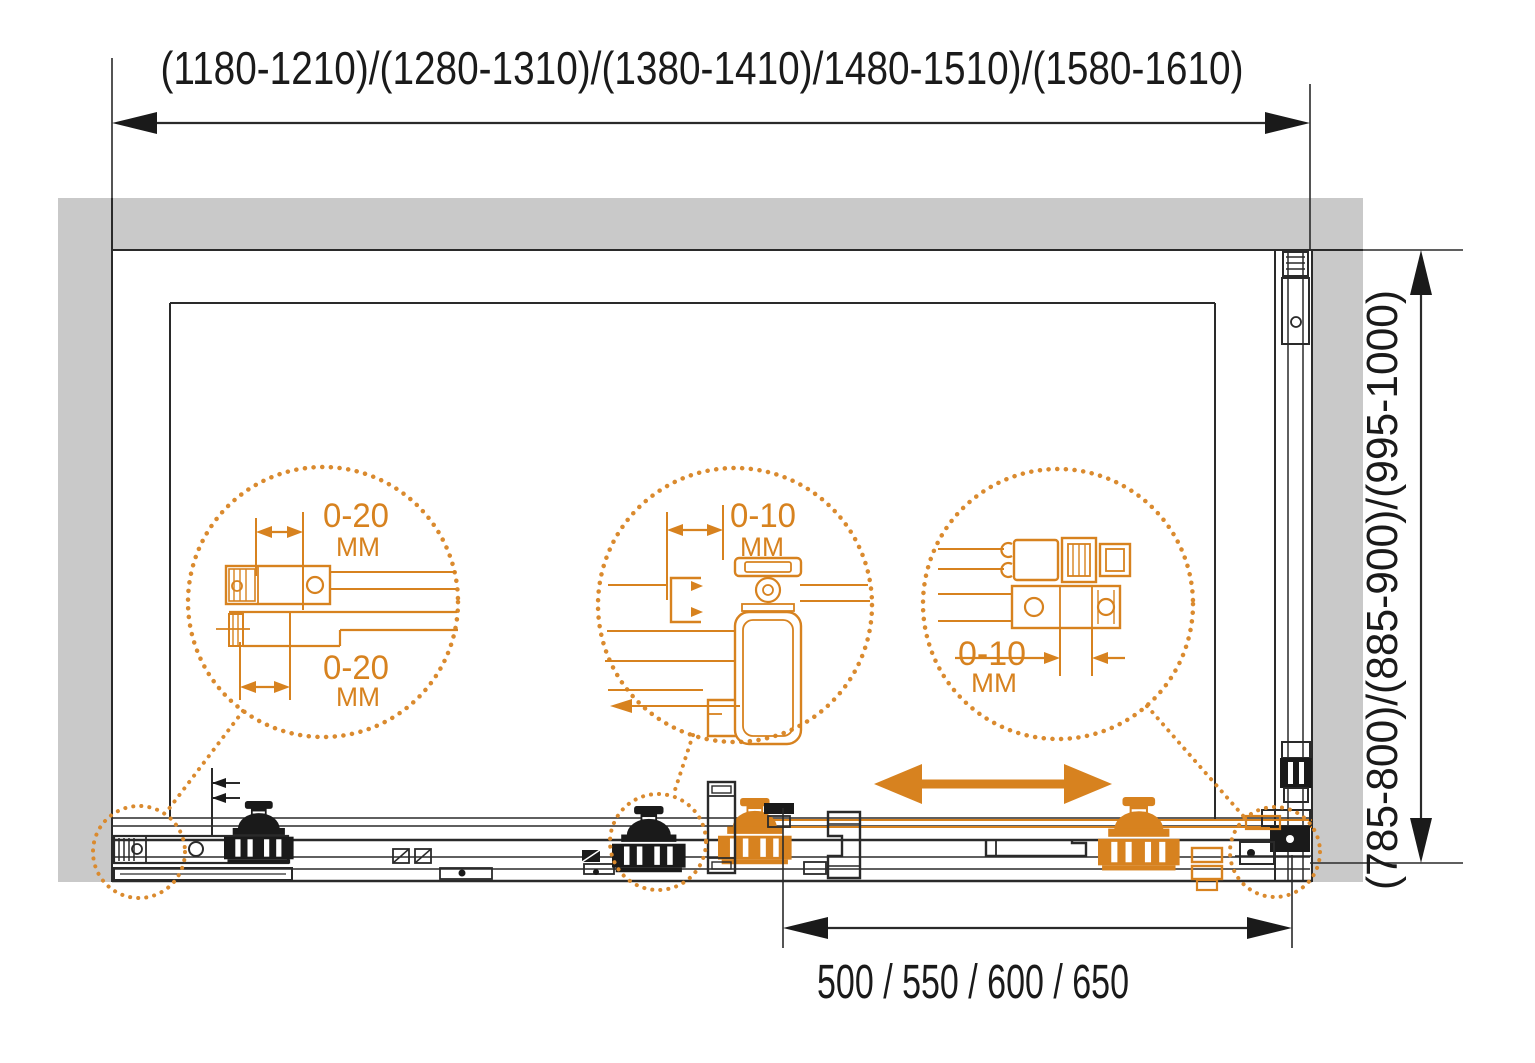 This screenshot has width=1535, height=1063. Describe the element at coordinates (1273, 803) in the screenshot. I see `right-end-hardware` at that location.